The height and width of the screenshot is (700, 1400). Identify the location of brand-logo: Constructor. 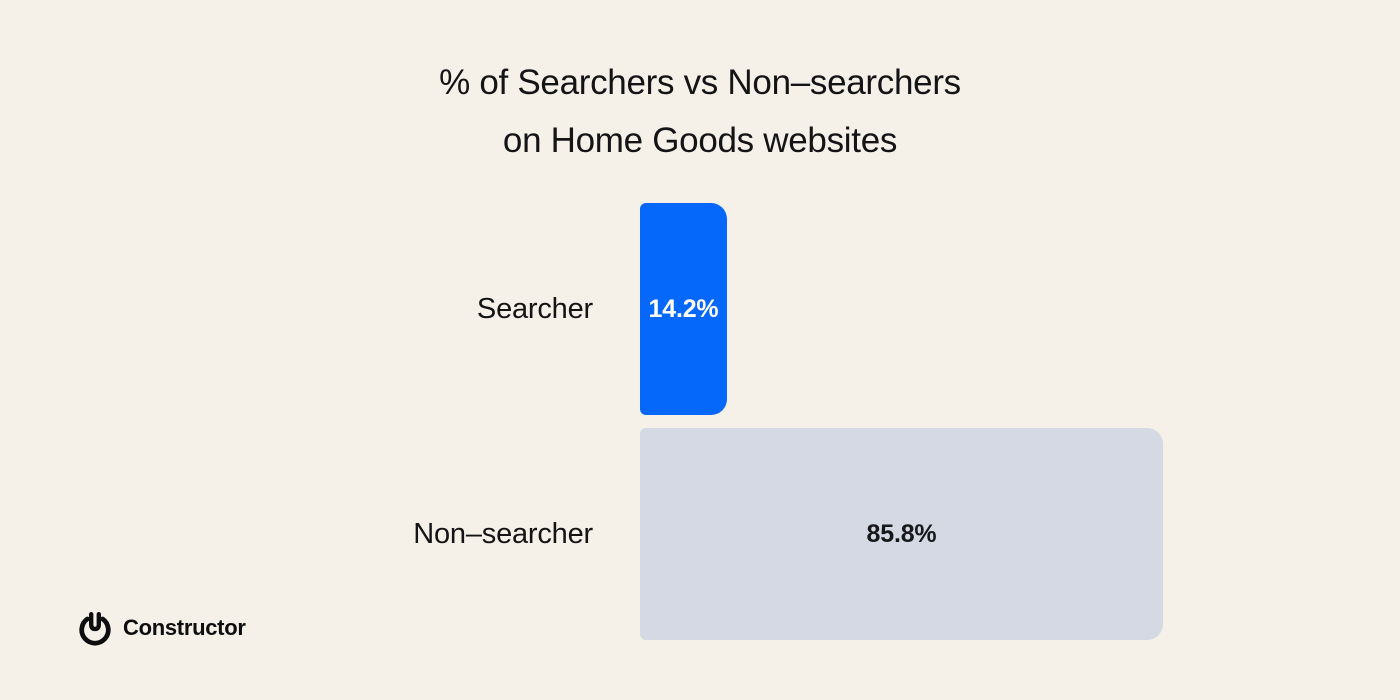
(161, 628).